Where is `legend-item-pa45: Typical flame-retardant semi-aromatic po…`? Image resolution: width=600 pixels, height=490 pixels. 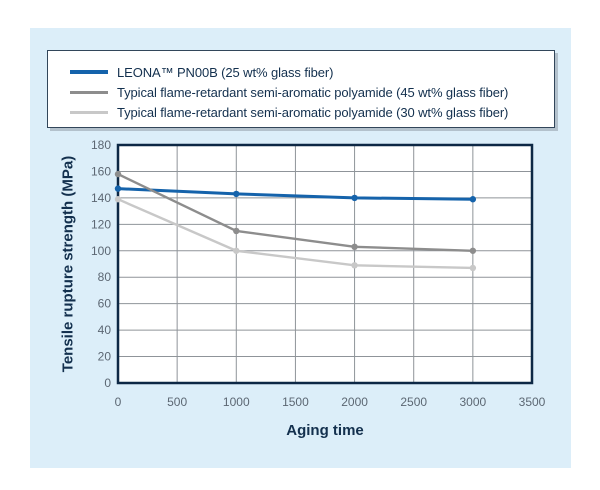 legend-item-pa45: Typical flame-retardant semi-aromatic po… is located at coordinates (312, 92).